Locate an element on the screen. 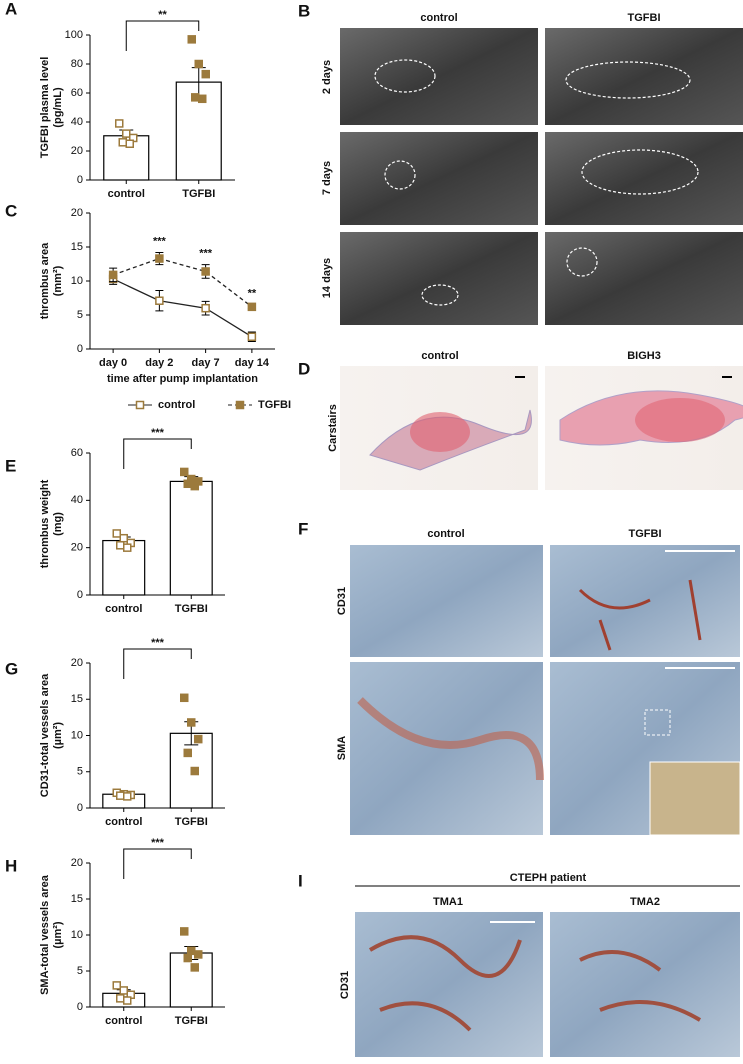  x-tick-label: day 14 is located at coordinates (252, 363).